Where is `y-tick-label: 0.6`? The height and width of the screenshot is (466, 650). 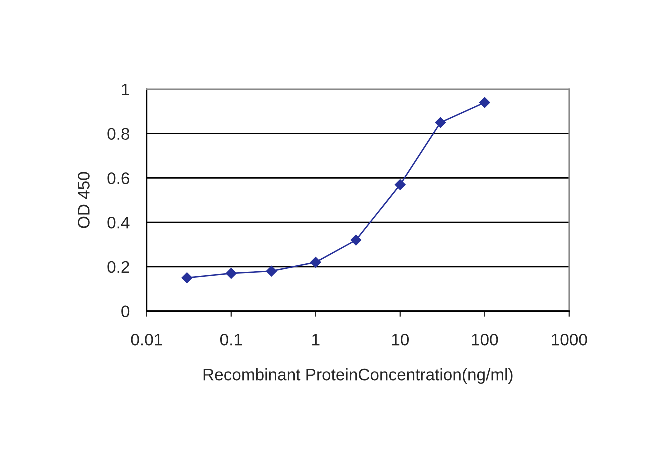 y-tick-label: 0.6 is located at coordinates (119, 178).